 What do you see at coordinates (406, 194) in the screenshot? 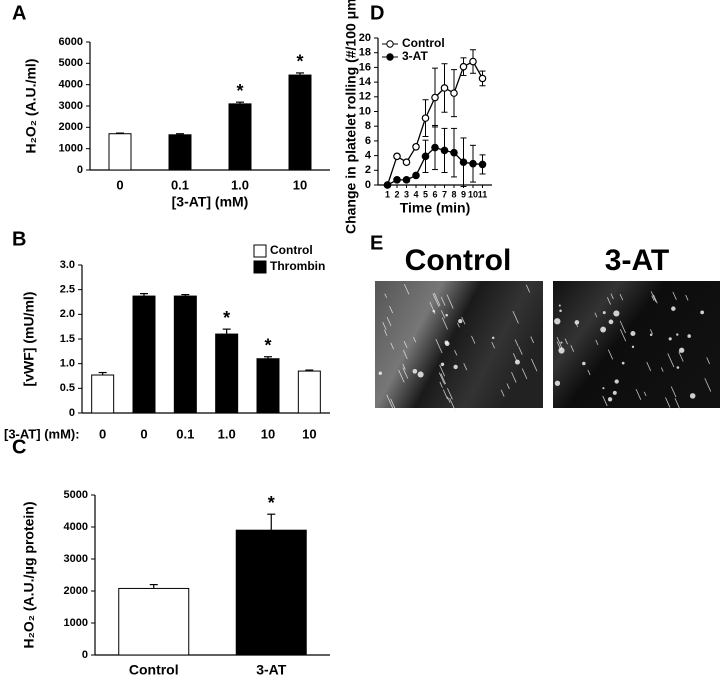
I see `x-tick-label: 3` at bounding box center [406, 194].